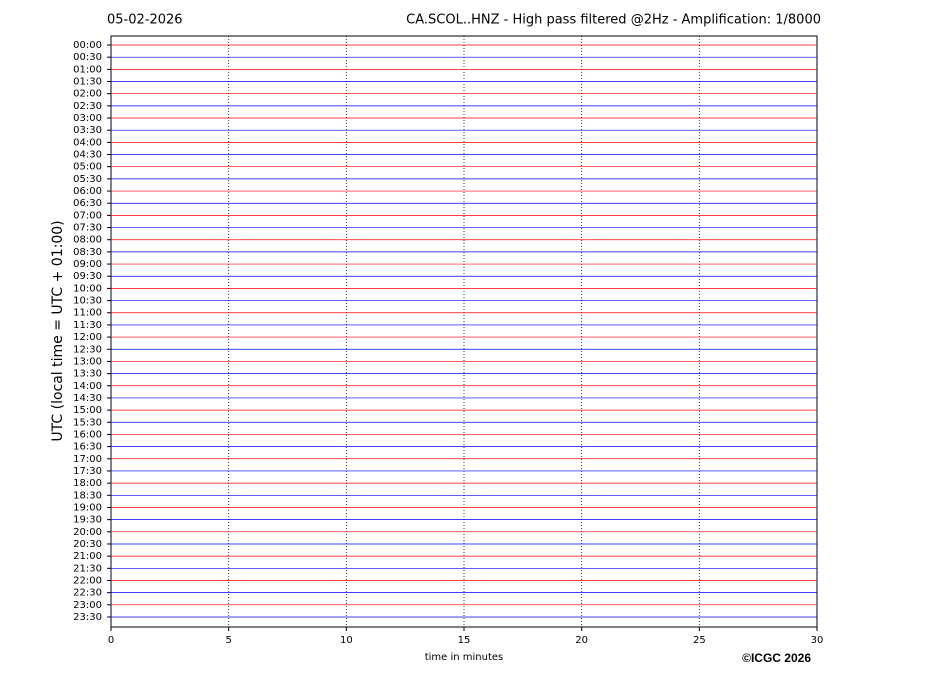 The width and height of the screenshot is (927, 696). I want to click on y-tick-label: 16:30, so click(87, 447).